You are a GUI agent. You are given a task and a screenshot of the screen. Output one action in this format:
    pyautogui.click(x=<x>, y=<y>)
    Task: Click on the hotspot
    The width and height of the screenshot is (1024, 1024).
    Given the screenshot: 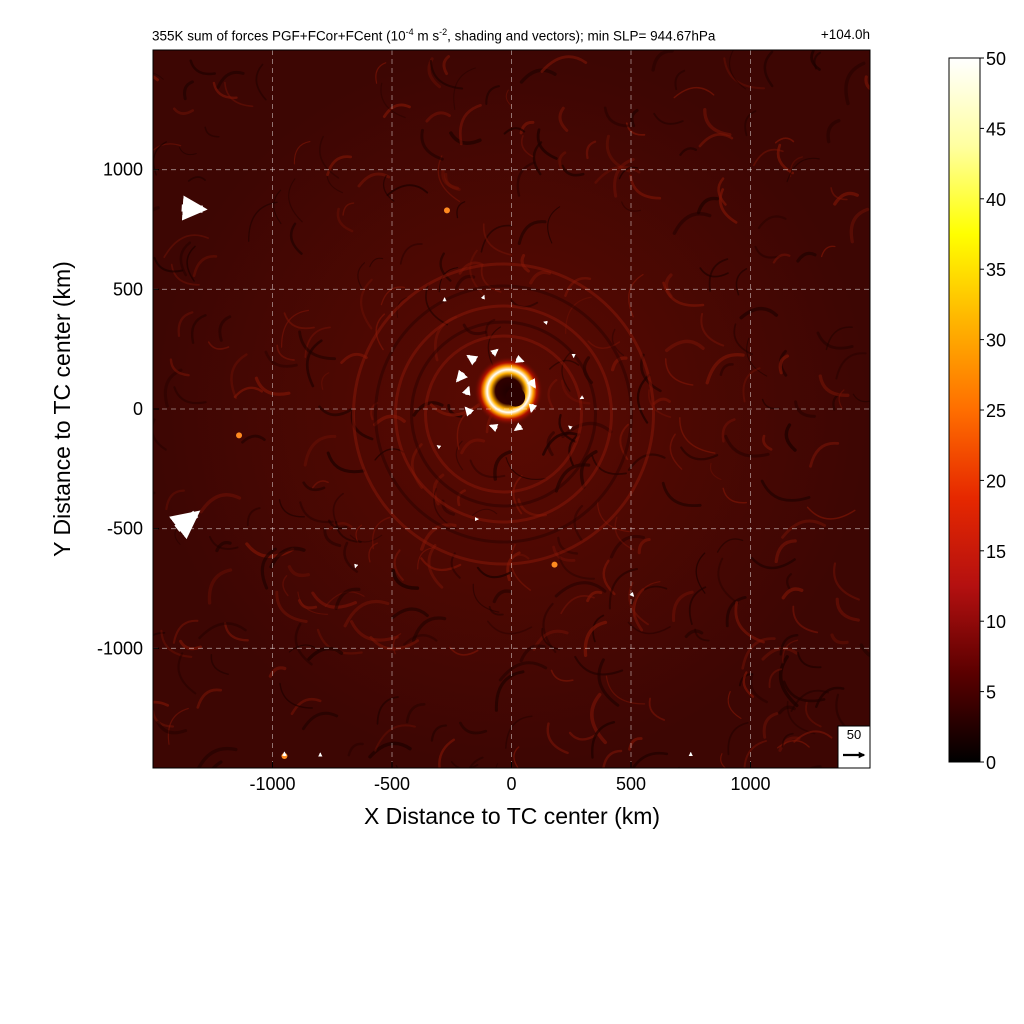 What is the action you would take?
    pyautogui.click(x=446, y=210)
    